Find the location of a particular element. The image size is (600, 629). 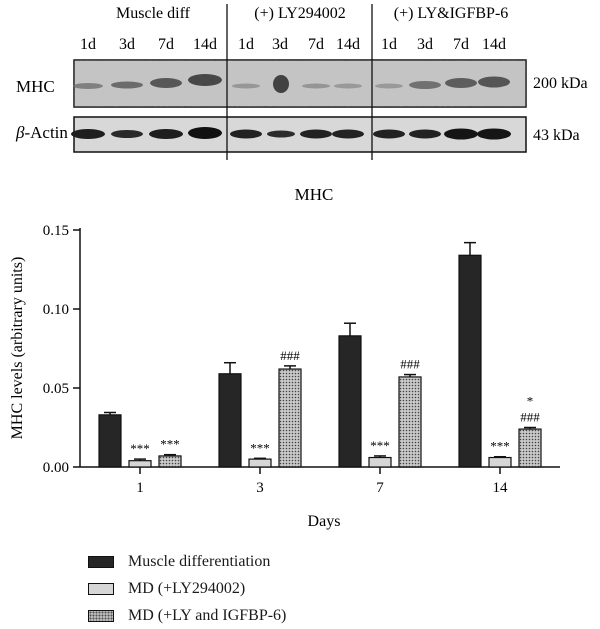

legend-swatch-solid is located at coordinates (101, 561).